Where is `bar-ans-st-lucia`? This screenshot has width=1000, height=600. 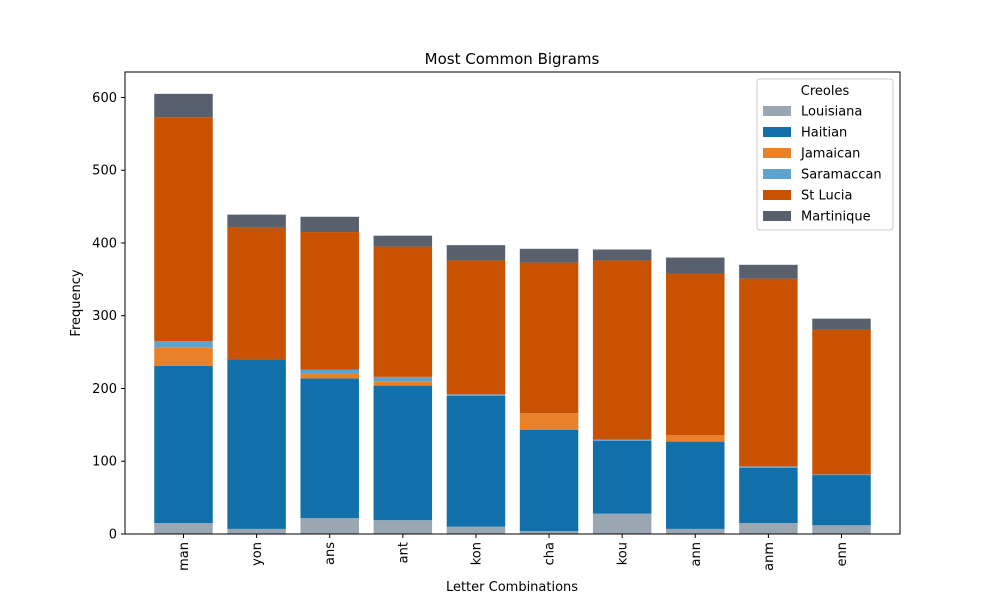 bar-ans-st-lucia is located at coordinates (329, 301).